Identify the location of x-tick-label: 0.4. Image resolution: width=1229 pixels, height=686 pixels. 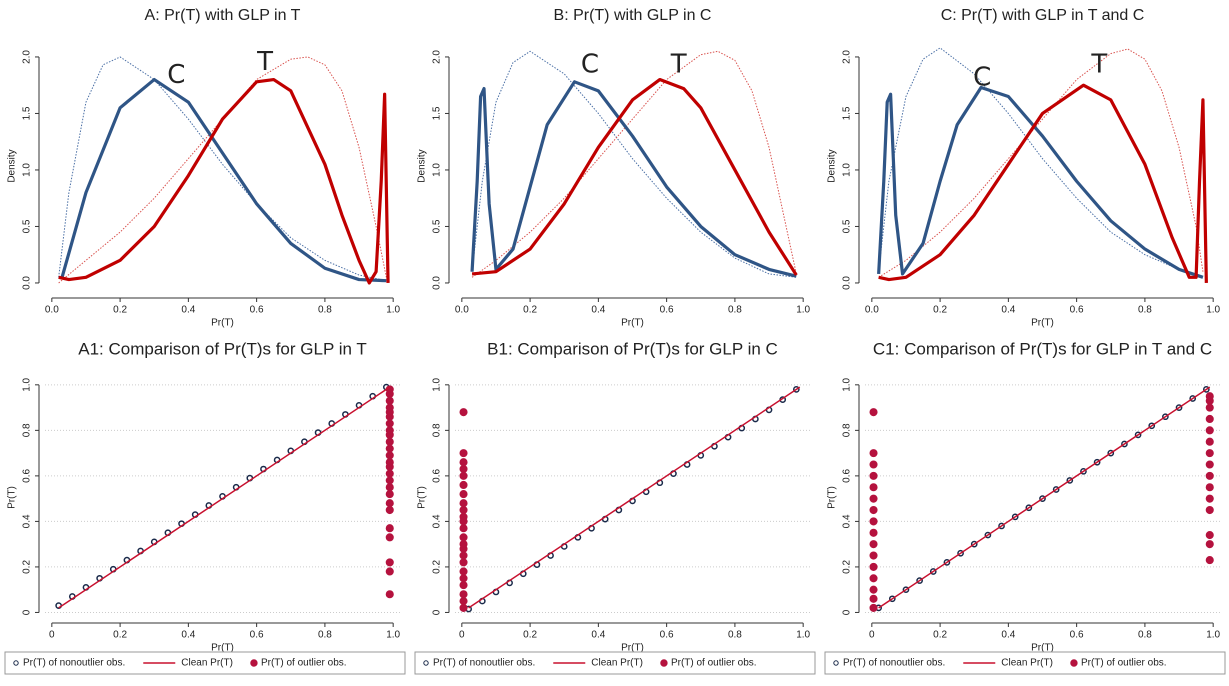
(598, 635).